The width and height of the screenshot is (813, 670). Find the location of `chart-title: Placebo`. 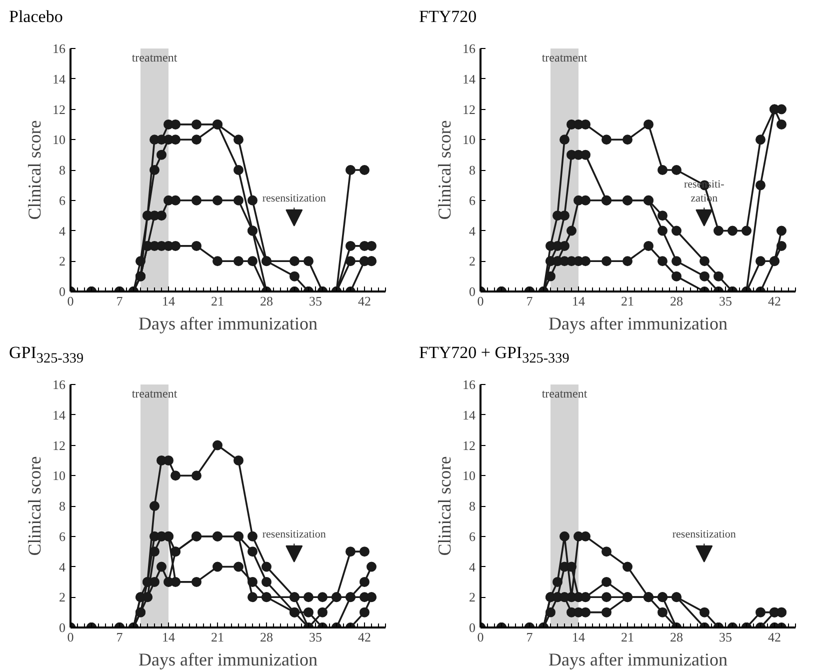

chart-title: Placebo is located at coordinates (36, 17).